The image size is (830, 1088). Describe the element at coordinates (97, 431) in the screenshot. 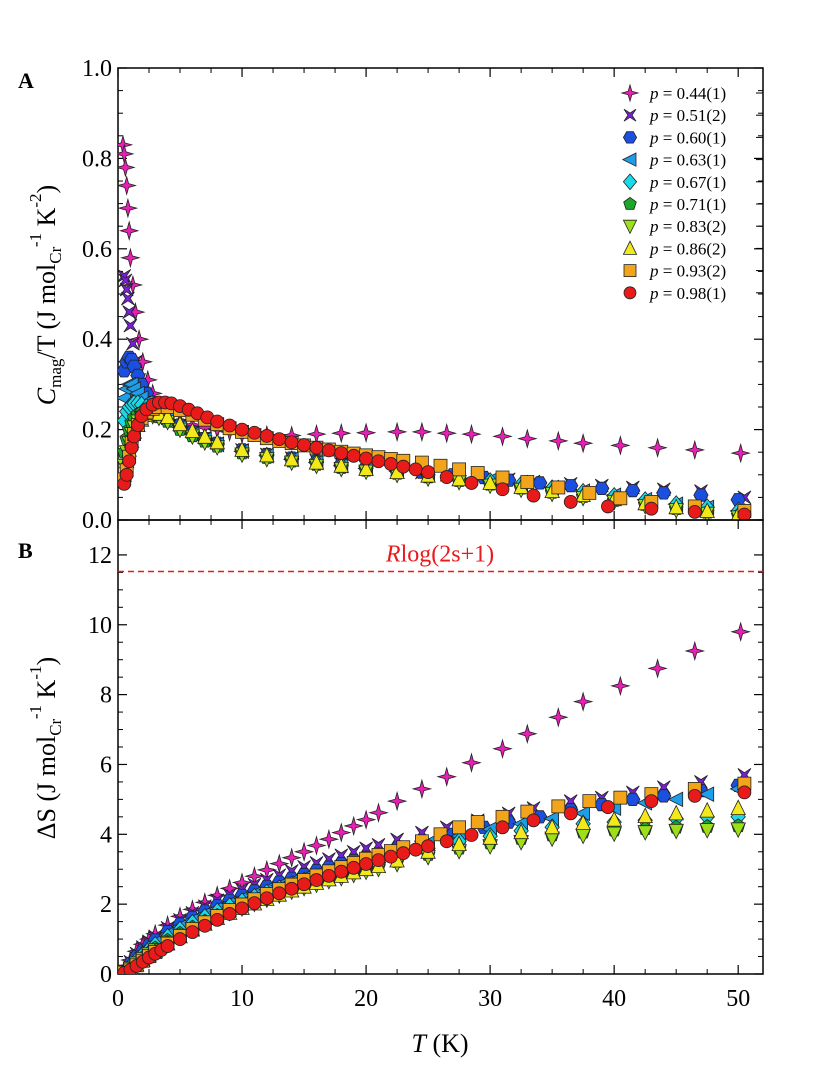

I see `y-tick-label: 0.2` at that location.